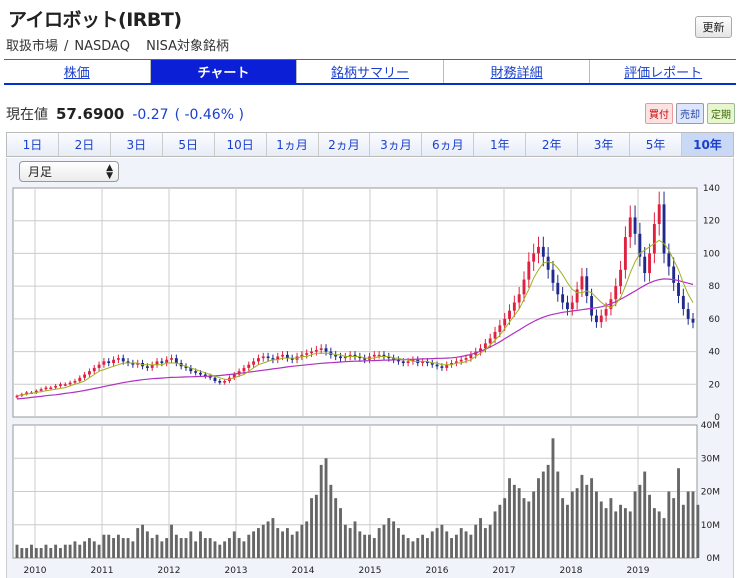  I want to click on period-button-13: 10年, so click(706, 144).